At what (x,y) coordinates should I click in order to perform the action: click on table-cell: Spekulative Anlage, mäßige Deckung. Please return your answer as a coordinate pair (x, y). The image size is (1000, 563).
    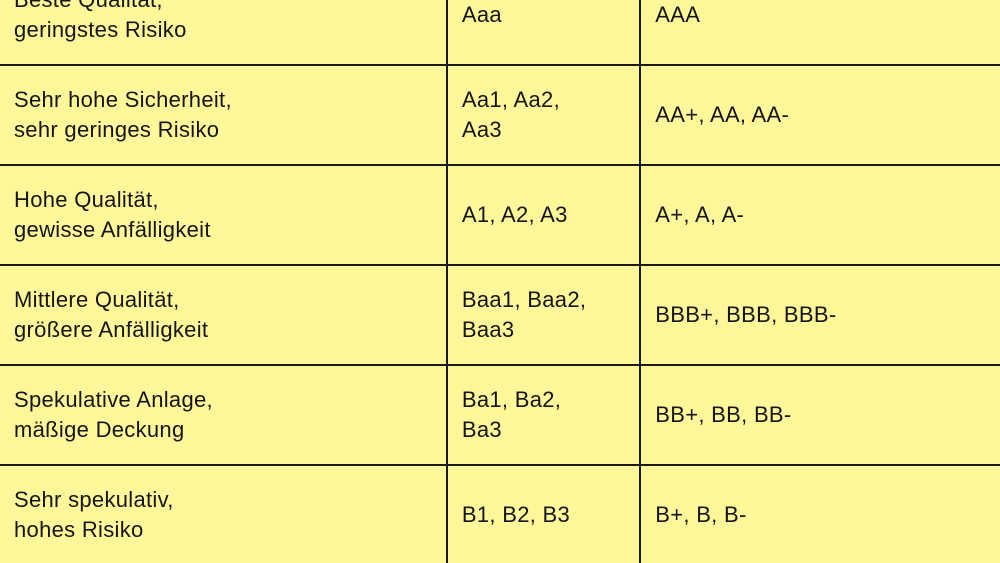
    Looking at the image, I should click on (224, 415).